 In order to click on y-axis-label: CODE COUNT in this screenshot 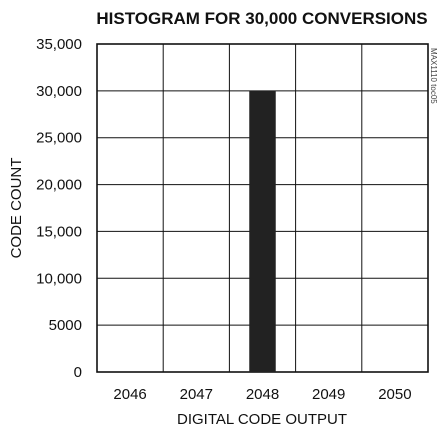, I will do `click(16, 208)`.